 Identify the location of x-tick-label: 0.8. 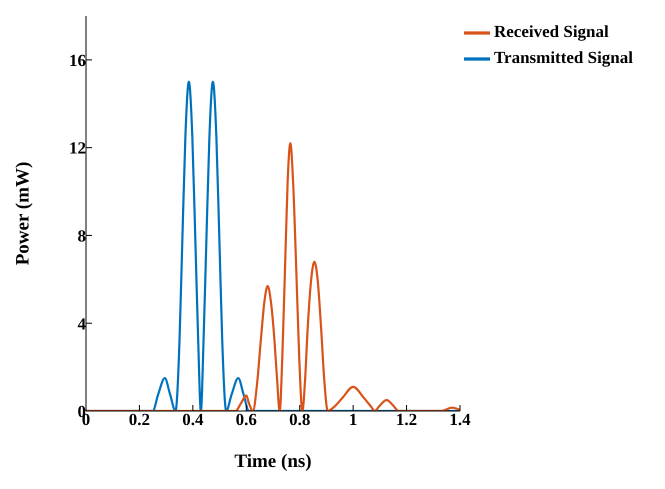
(299, 420).